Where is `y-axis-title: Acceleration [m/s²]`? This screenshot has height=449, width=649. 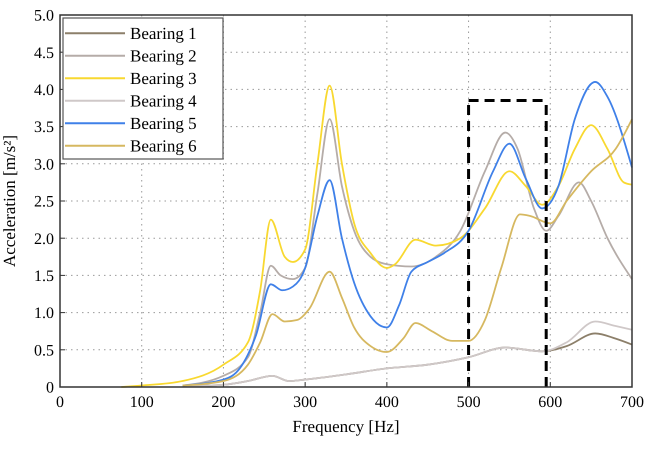
y-axis-title: Acceleration [m/s²] is located at coordinates (9, 201).